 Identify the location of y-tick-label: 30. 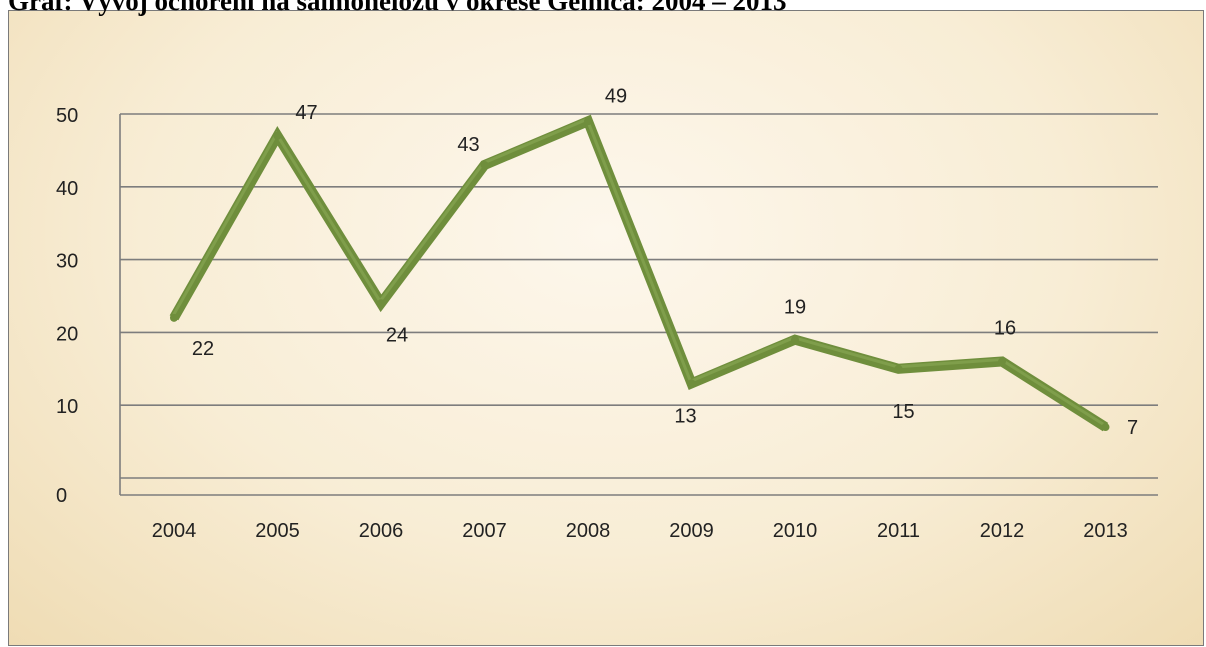
(67, 262).